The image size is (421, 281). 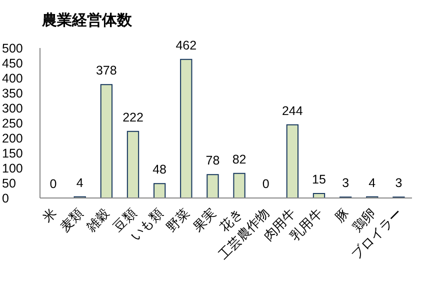 I want to click on y-tick-label: 250, so click(x=12, y=123).